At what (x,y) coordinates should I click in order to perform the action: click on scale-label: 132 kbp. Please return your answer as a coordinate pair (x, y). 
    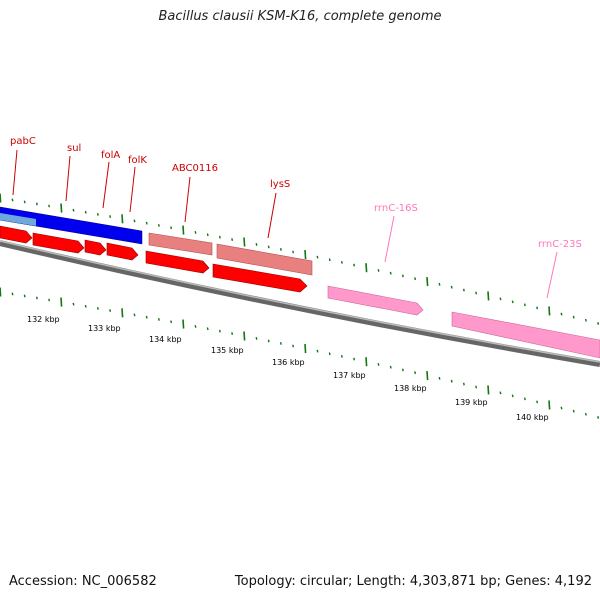
    Looking at the image, I should click on (43, 319).